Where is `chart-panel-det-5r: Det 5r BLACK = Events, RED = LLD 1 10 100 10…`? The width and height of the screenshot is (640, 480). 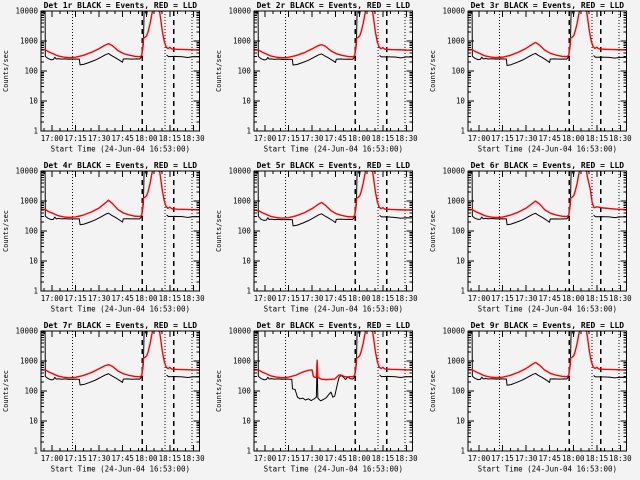
chart-panel-det-5r: Det 5r BLACK = Events, RED = LLD 1 10 100 10… is located at coordinates (316, 237).